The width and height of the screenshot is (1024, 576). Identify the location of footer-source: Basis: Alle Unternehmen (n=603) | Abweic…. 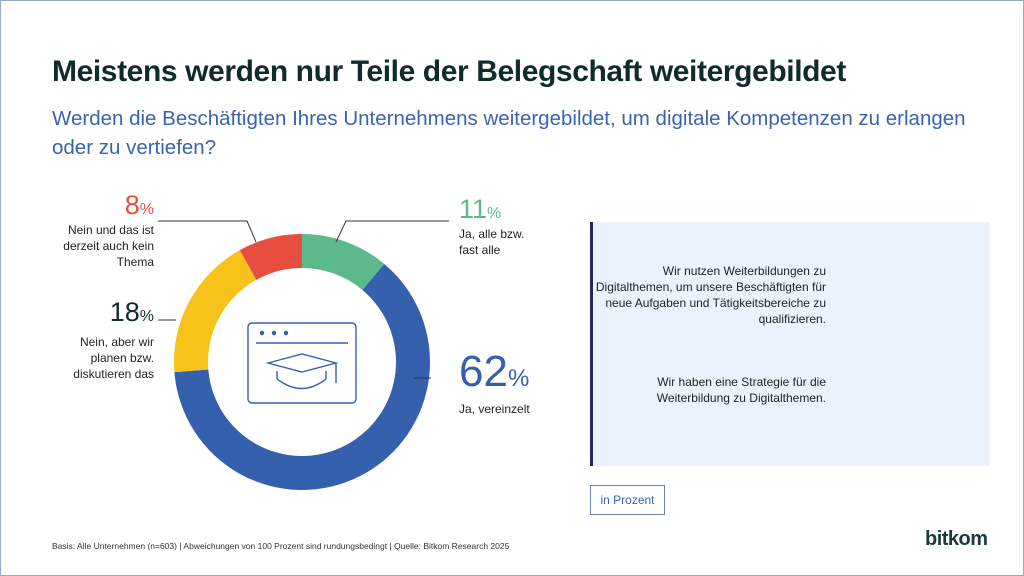
(281, 546).